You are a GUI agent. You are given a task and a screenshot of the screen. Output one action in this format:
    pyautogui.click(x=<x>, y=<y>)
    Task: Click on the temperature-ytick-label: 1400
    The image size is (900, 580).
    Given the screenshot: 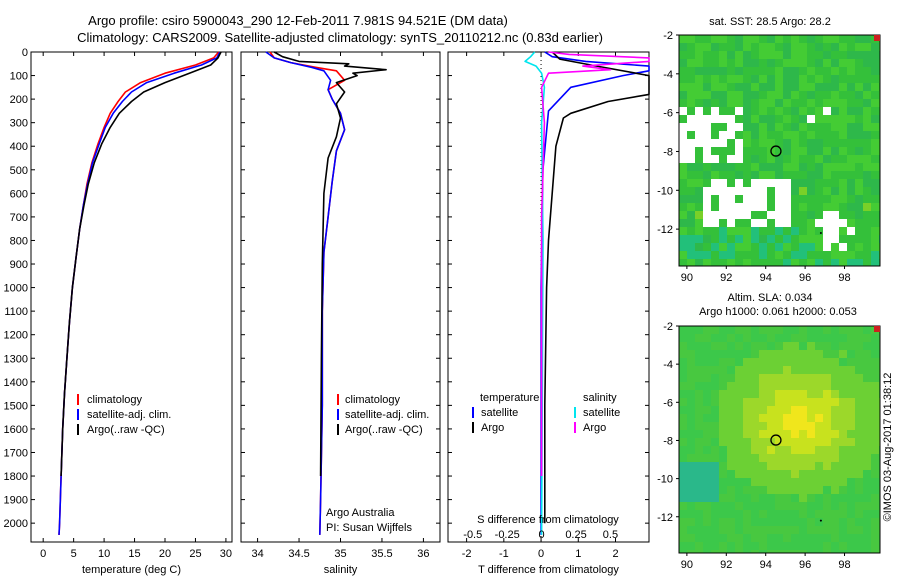 What is the action you would take?
    pyautogui.click(x=16, y=383)
    